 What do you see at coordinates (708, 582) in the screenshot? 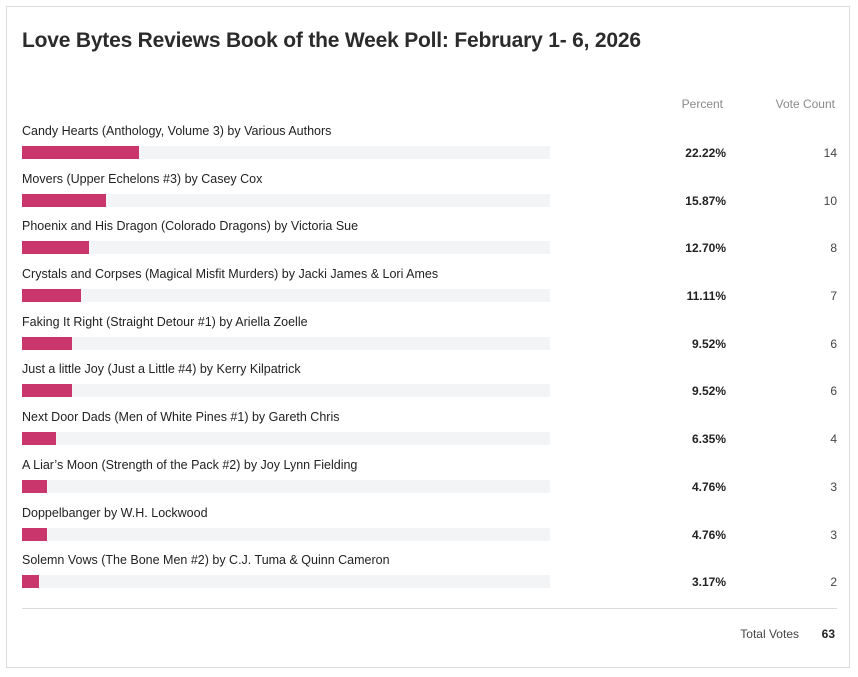
I see `poll-option-percent: 3.17%` at bounding box center [708, 582].